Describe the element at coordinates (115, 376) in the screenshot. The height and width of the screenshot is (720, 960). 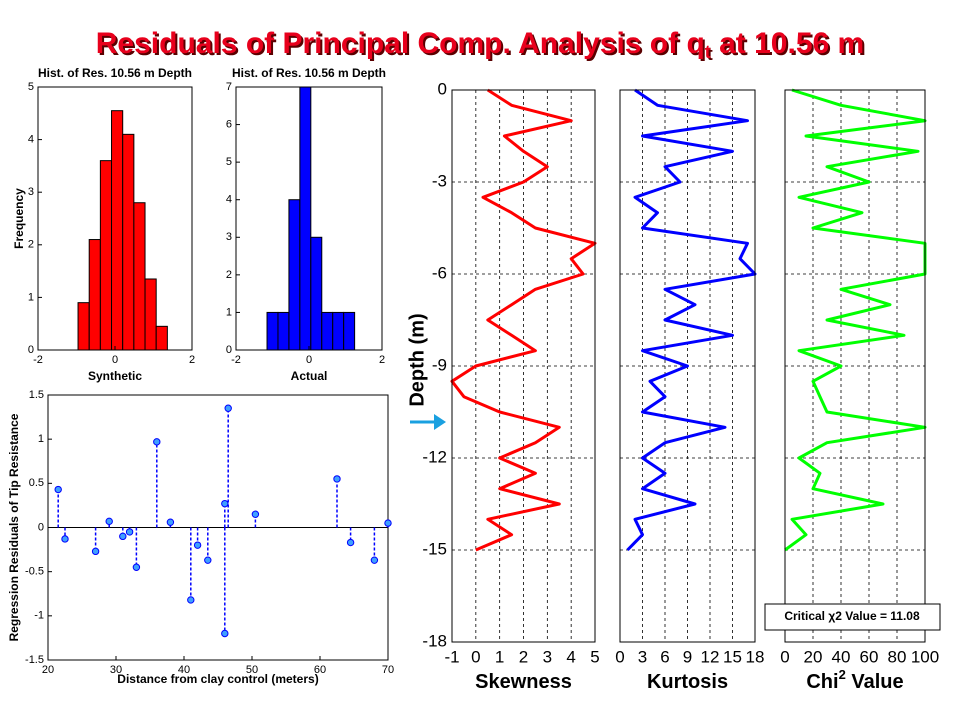
I see `x-axis-label: Synthetic` at that location.